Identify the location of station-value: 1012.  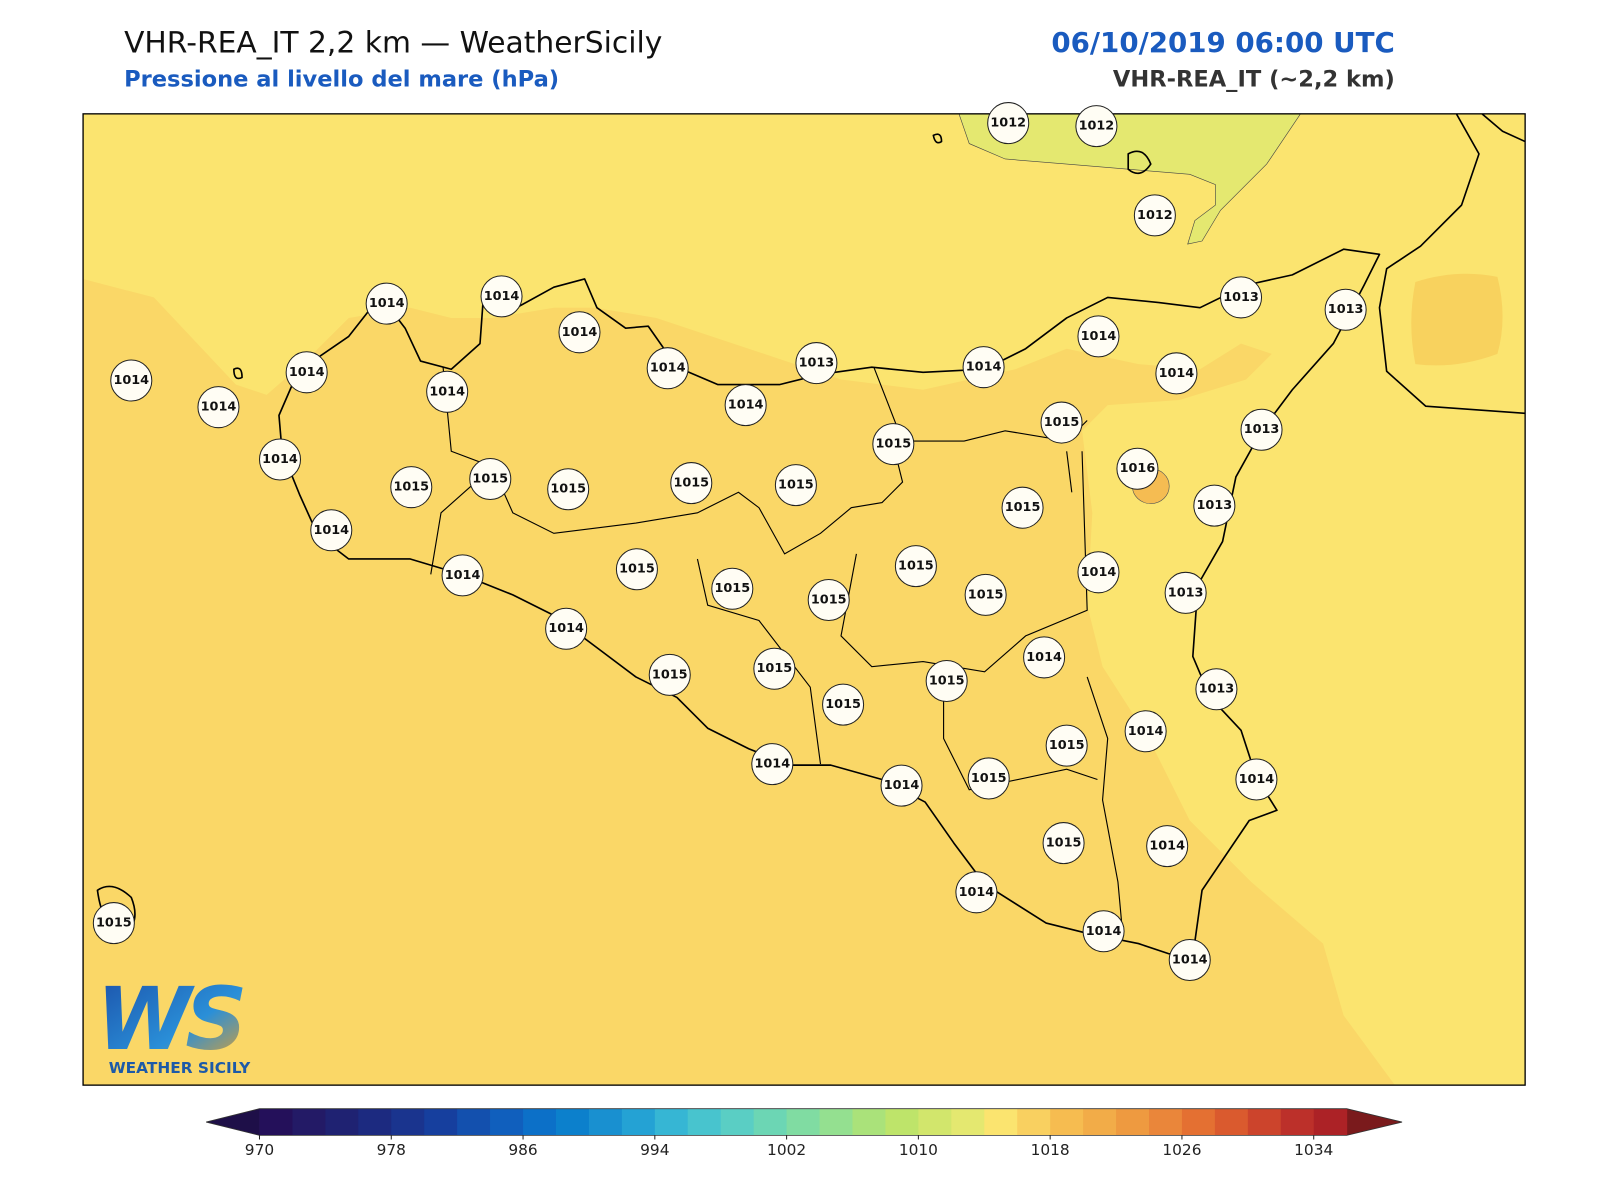
(1008, 123).